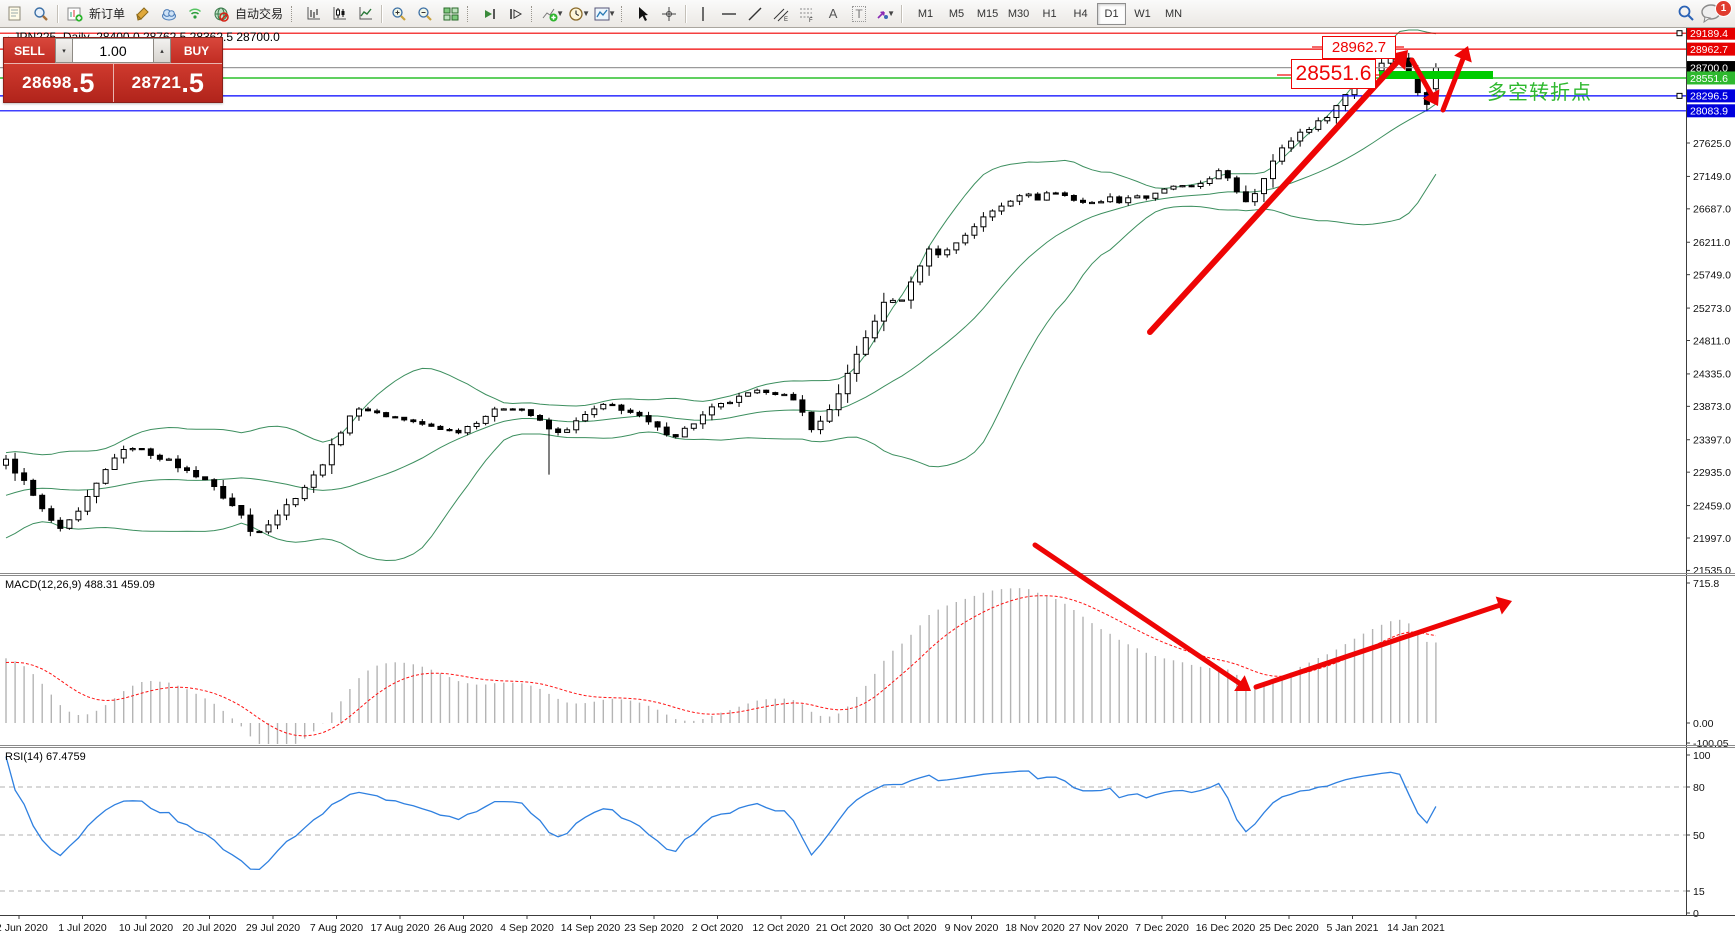 Image resolution: width=1735 pixels, height=939 pixels. I want to click on sell-price-int: 28698, so click(47, 82).